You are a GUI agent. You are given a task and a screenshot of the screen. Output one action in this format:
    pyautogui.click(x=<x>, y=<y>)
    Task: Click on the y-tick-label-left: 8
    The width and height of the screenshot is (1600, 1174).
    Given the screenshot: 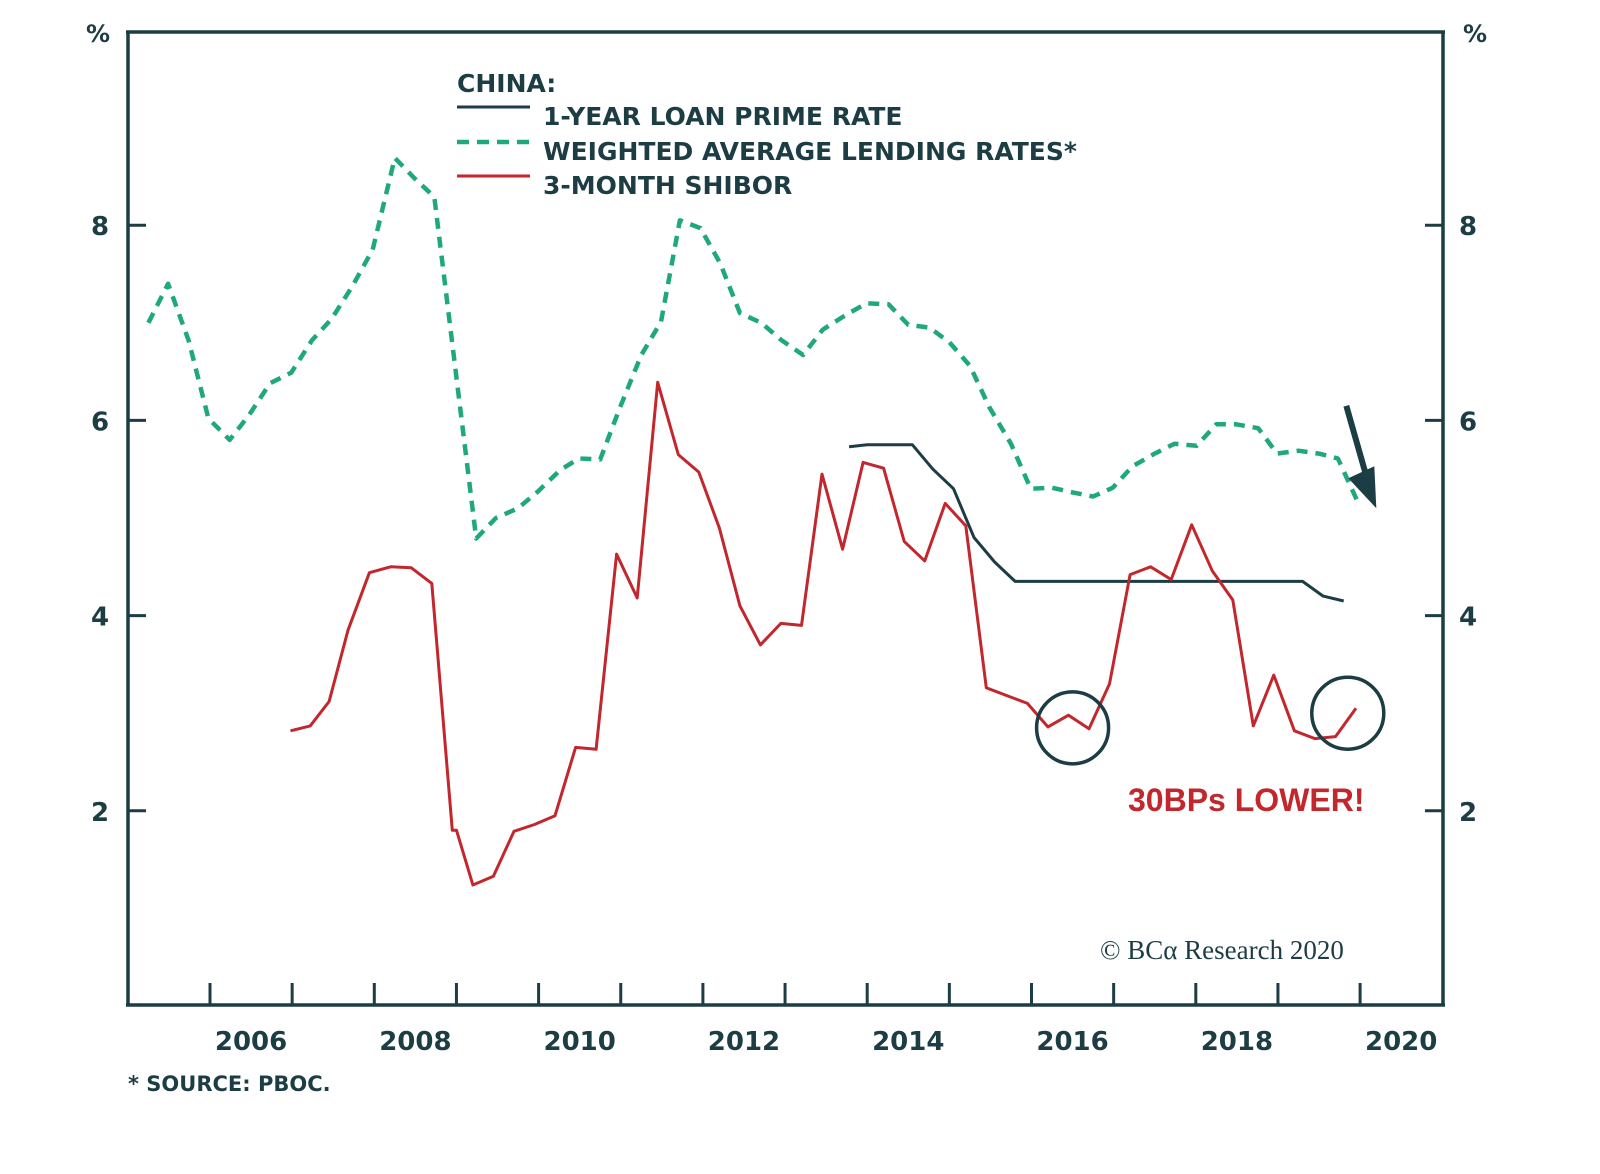 What is the action you would take?
    pyautogui.click(x=100, y=227)
    